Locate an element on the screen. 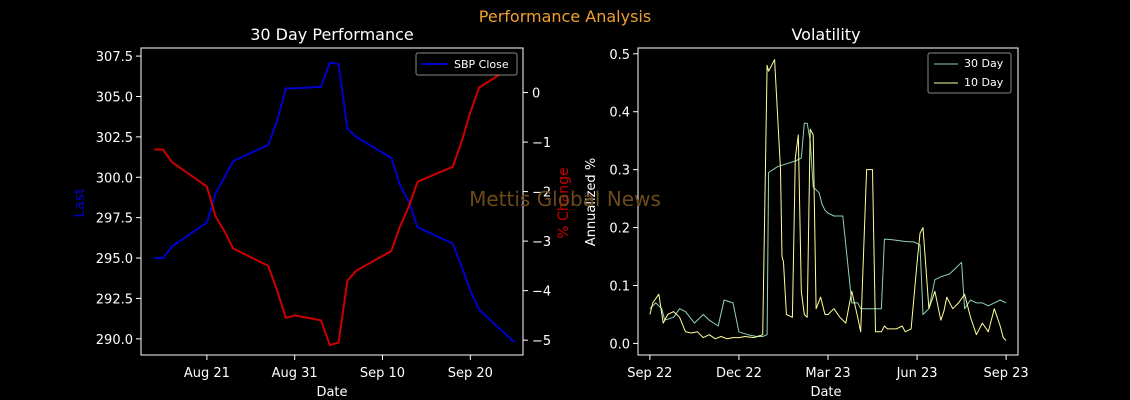  y2-tick-label: −1 is located at coordinates (541, 143).